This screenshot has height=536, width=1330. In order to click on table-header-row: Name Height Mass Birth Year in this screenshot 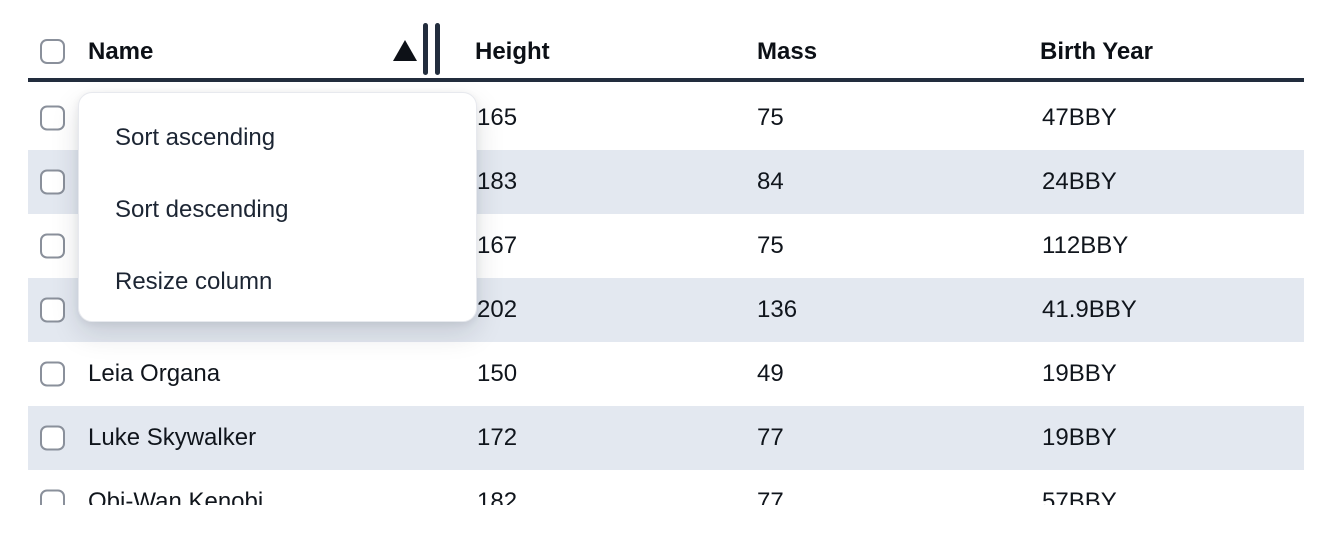, I will do `click(666, 41)`.